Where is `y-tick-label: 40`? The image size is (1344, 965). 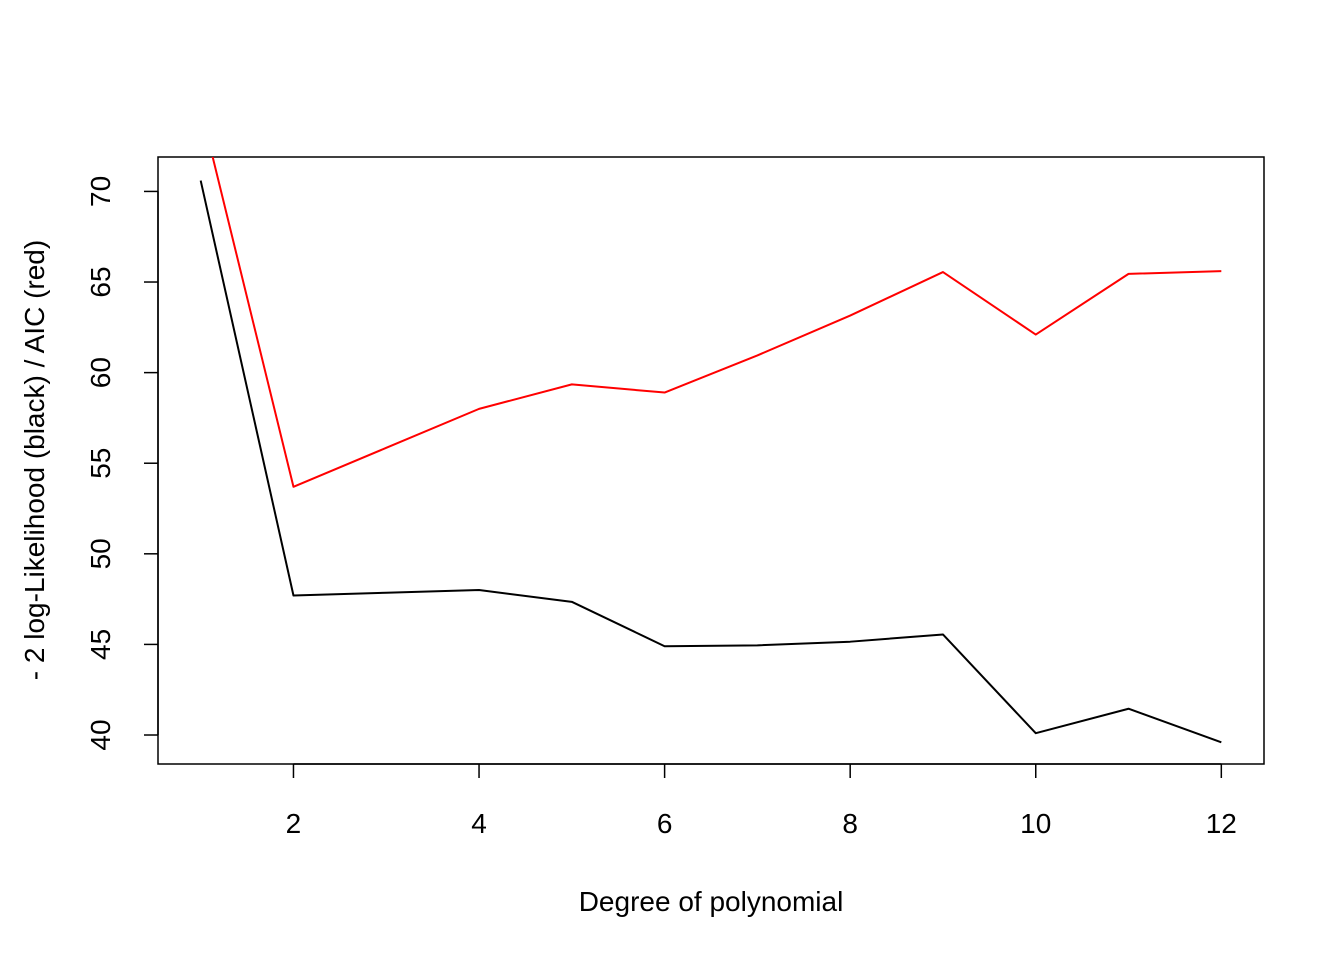
y-tick-label: 40 is located at coordinates (100, 734).